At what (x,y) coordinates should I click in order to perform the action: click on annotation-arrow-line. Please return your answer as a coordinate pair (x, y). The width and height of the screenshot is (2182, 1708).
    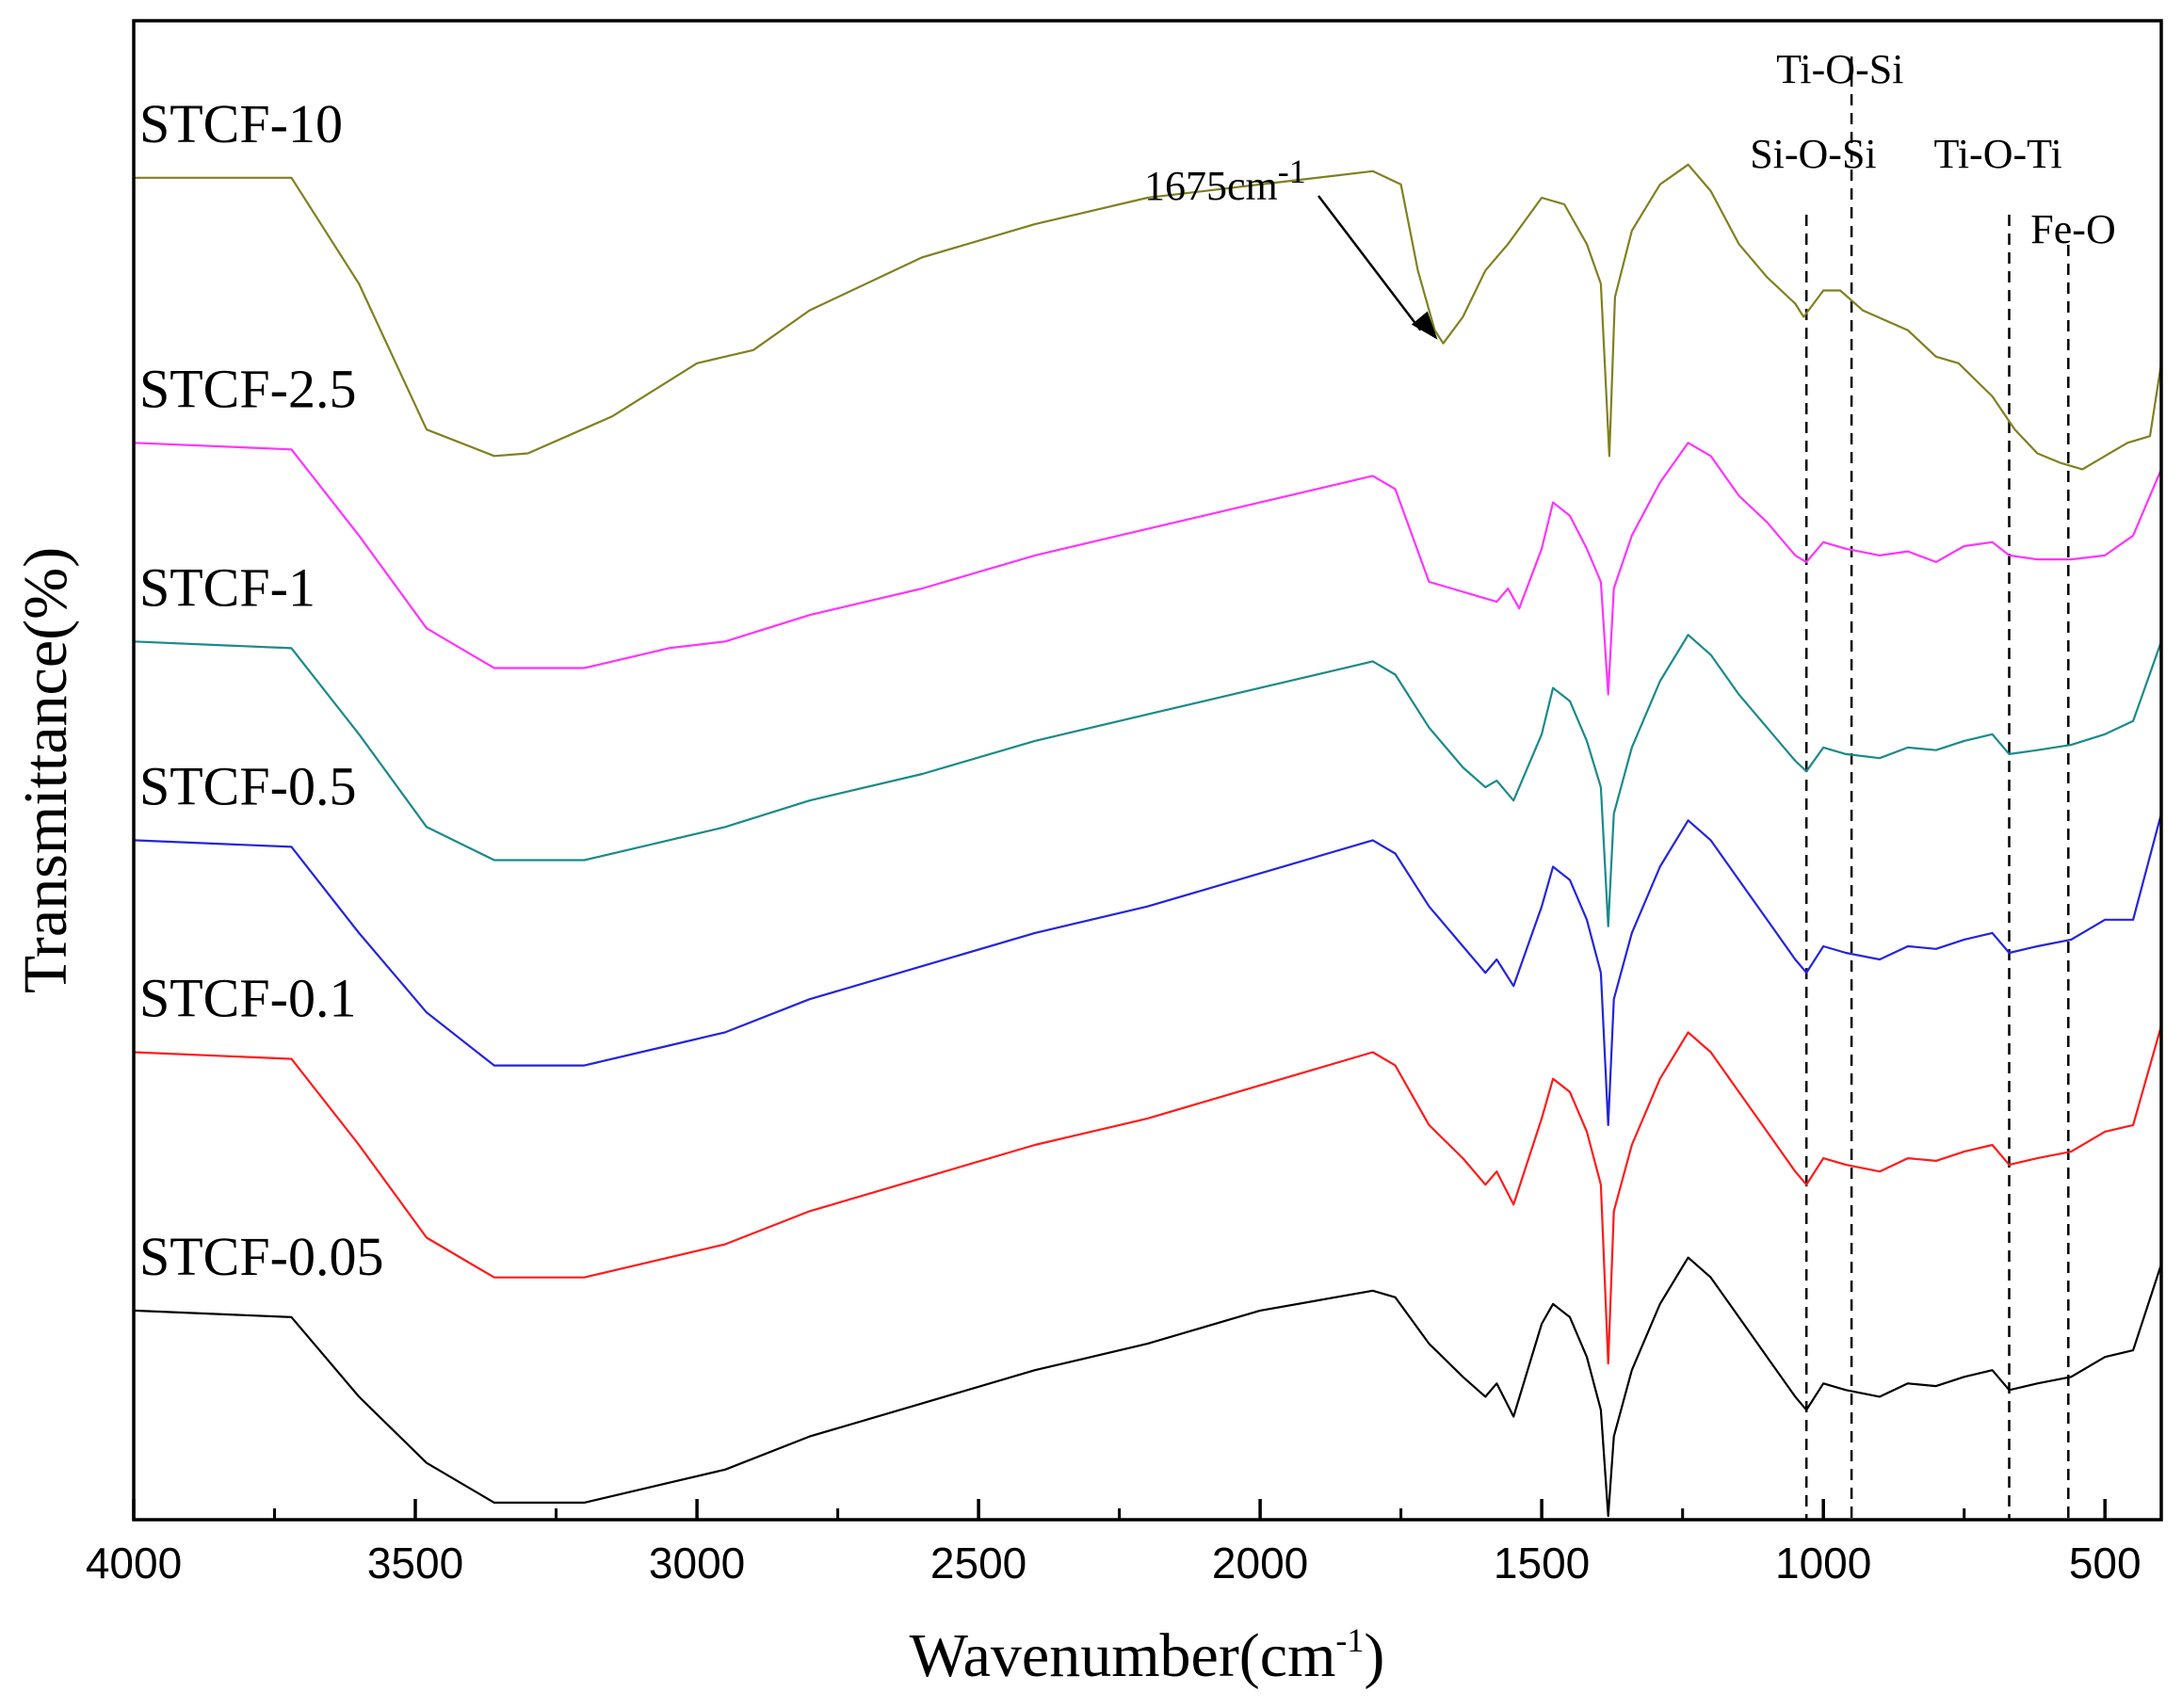
    Looking at the image, I should click on (1369, 263).